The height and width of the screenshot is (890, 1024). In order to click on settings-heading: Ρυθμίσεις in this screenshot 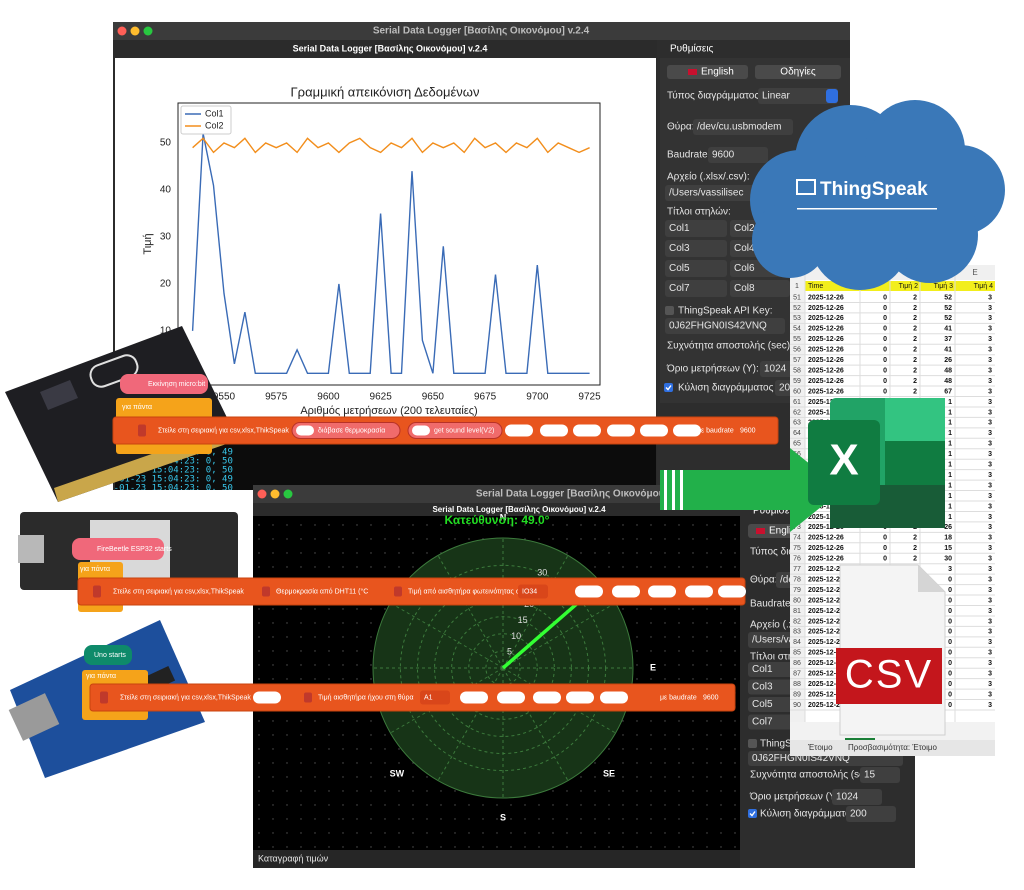, I will do `click(692, 49)`.